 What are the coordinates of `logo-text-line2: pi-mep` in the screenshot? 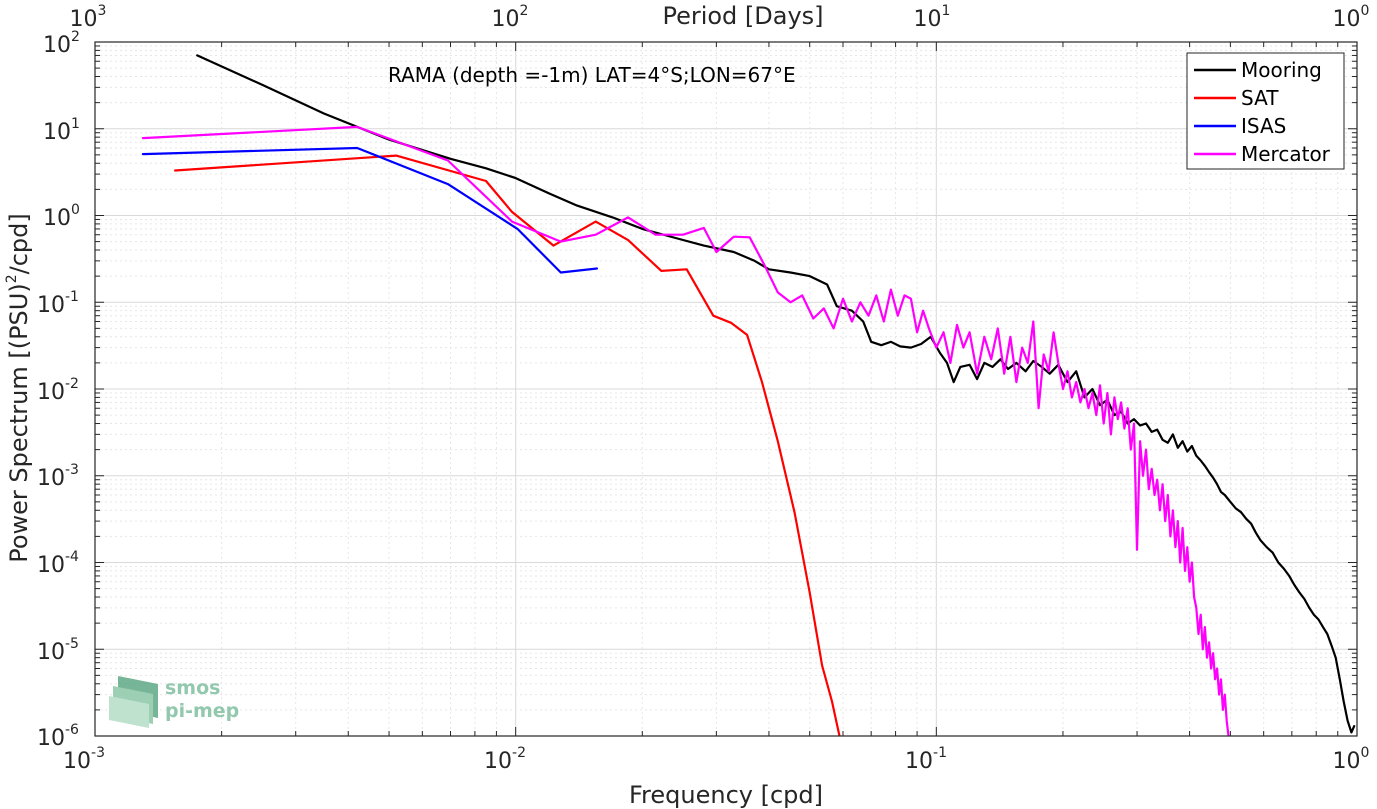 It's located at (202, 711).